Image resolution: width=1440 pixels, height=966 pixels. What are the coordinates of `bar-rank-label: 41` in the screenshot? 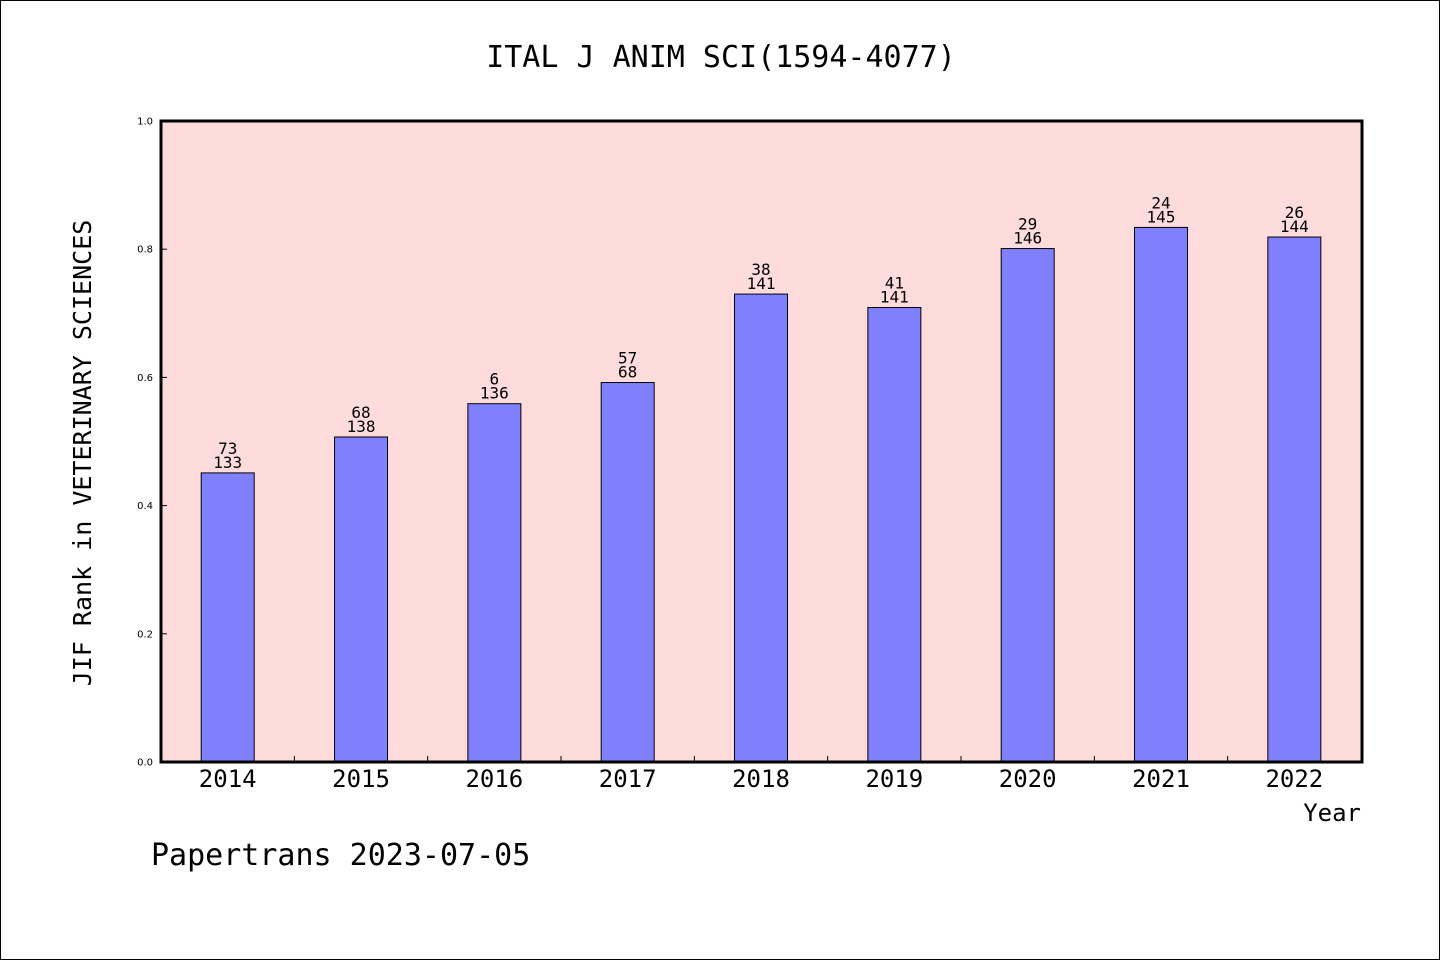 It's located at (894, 283).